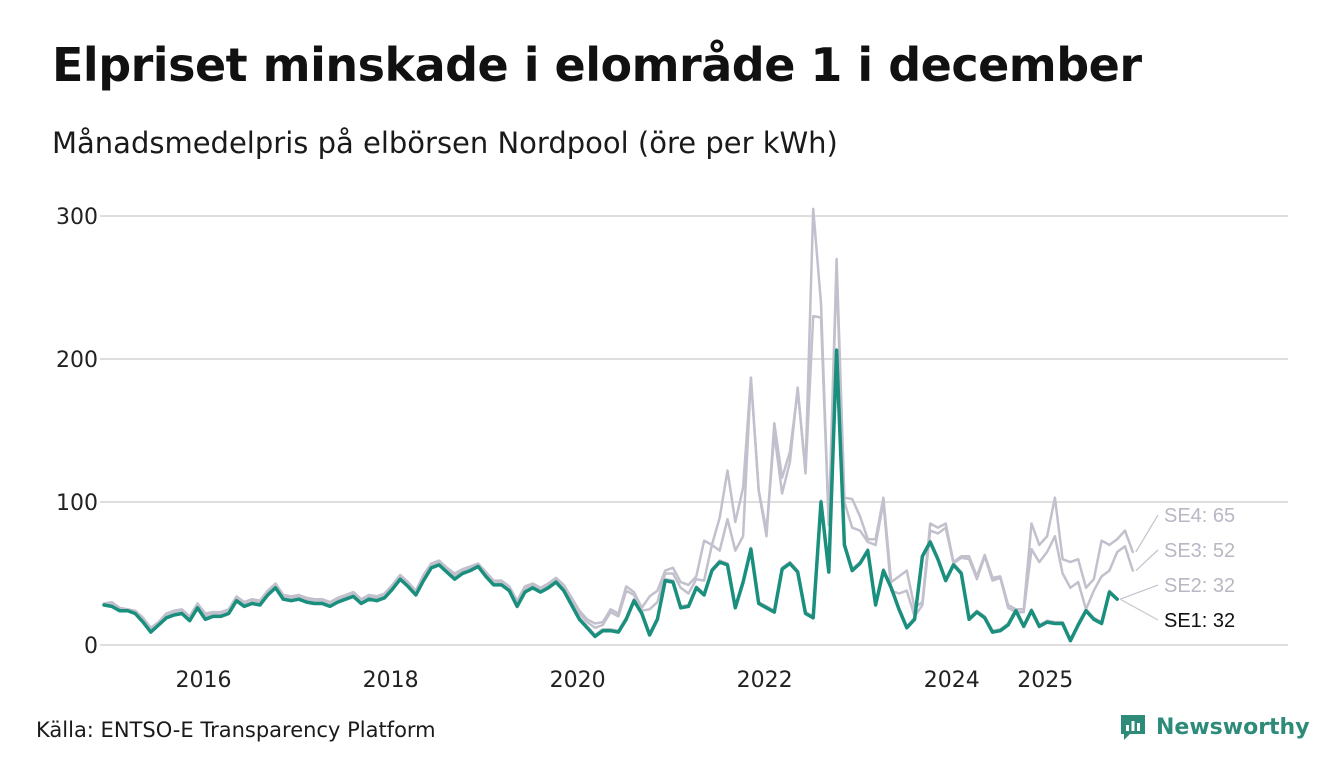 Image resolution: width=1340 pixels, height=780 pixels. What do you see at coordinates (77, 360) in the screenshot?
I see `y-tick-label-200: 200` at bounding box center [77, 360].